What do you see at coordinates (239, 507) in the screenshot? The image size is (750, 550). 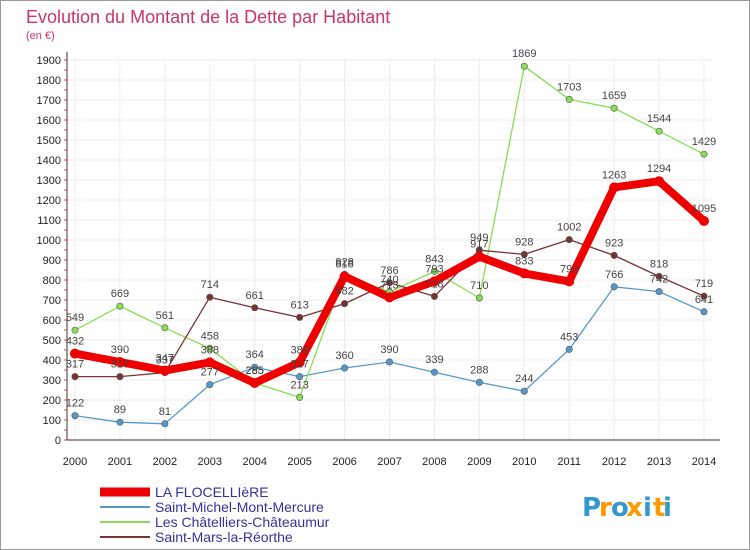 I see `legend-label: Saint-Michel-Mont-Mercure` at bounding box center [239, 507].